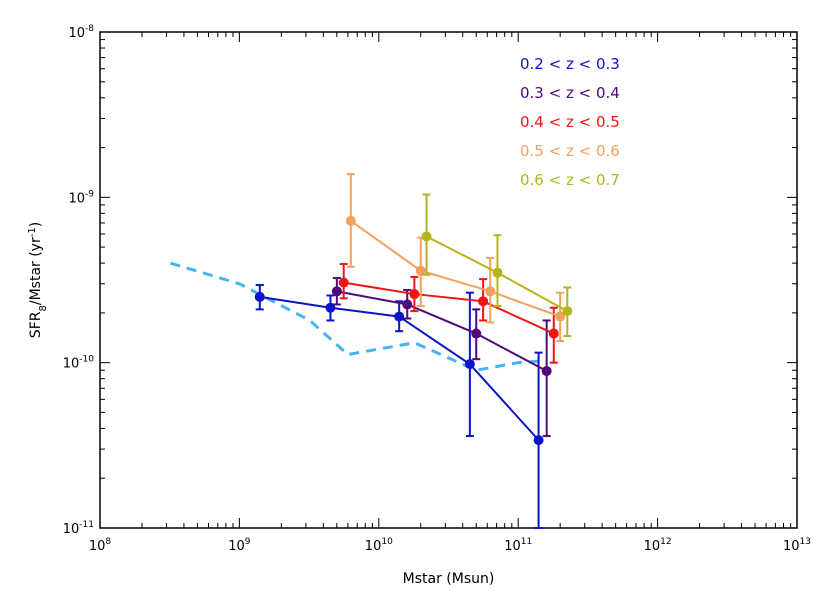 The width and height of the screenshot is (830, 593). What do you see at coordinates (248, 542) in the screenshot?
I see `x-tick-label-exp: 9` at bounding box center [248, 542].